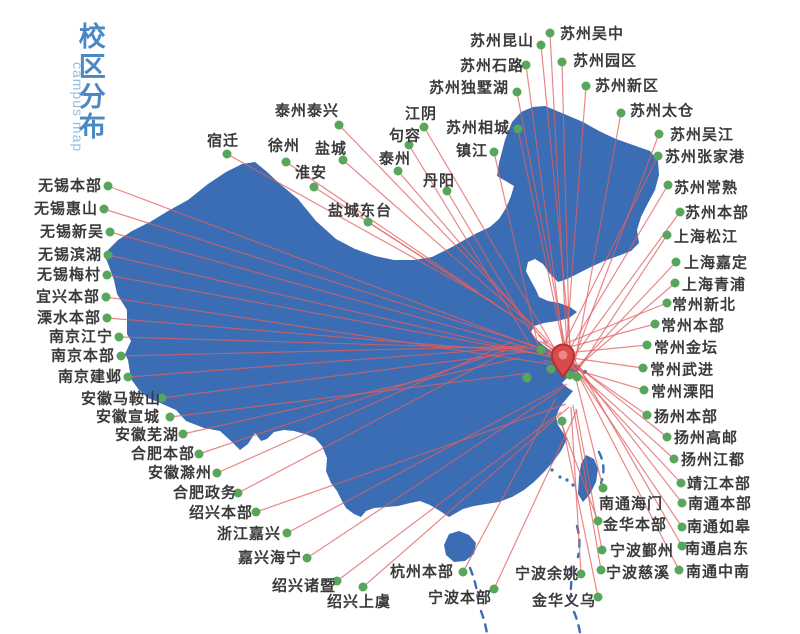  I want to click on campus-label: 苏州相城, so click(478, 128).